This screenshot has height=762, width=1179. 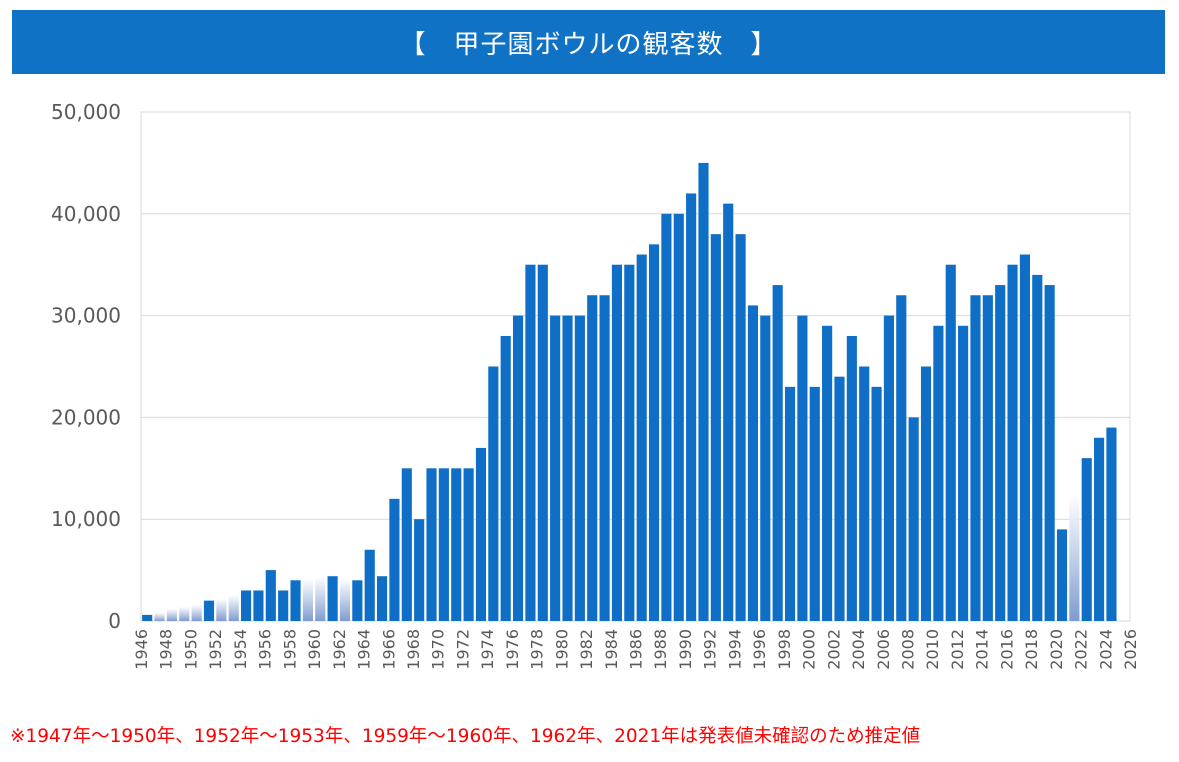 I want to click on x-tick-label: 1974, so click(x=487, y=649).